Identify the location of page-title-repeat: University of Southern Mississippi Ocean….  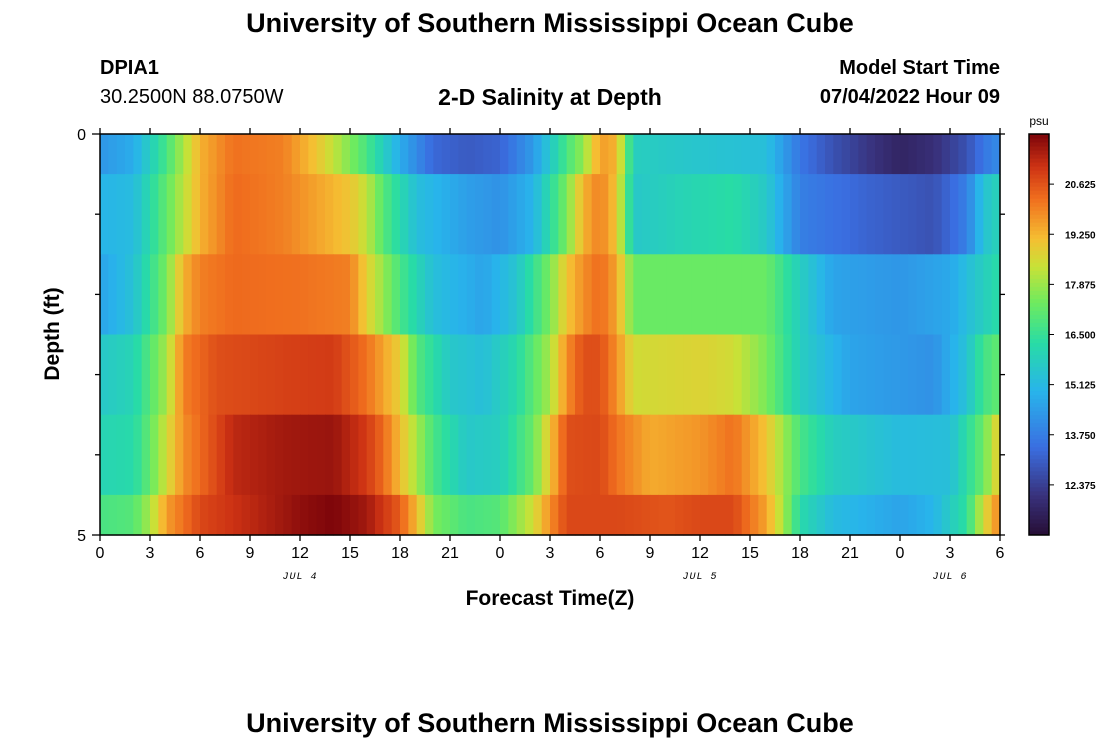
(550, 723).